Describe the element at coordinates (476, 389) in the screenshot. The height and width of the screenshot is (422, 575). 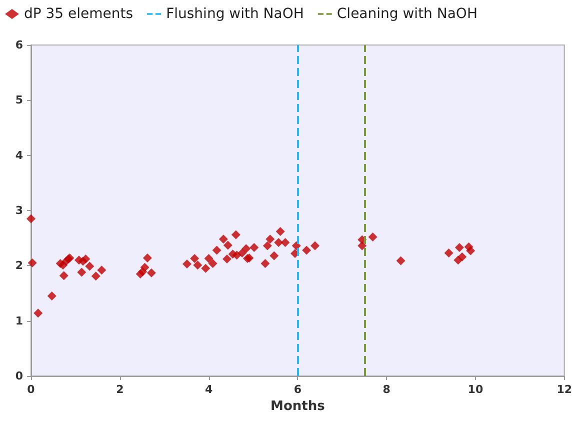
I see `x-tick-label: 10` at that location.